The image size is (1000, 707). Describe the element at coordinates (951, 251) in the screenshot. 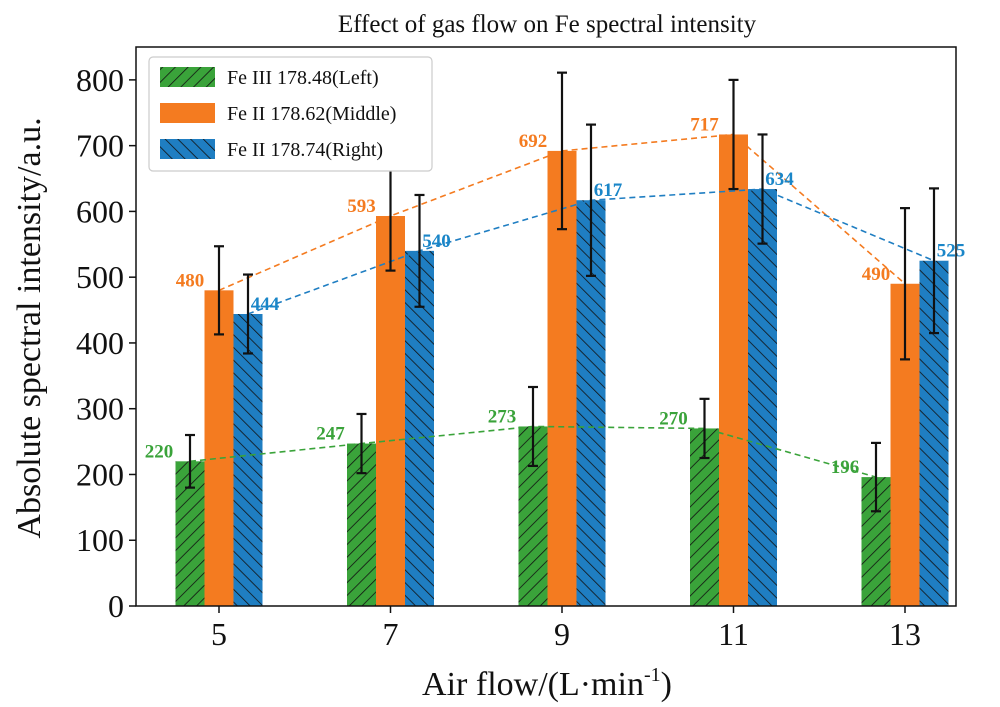

I see `data-label-s3-13: 525` at that location.